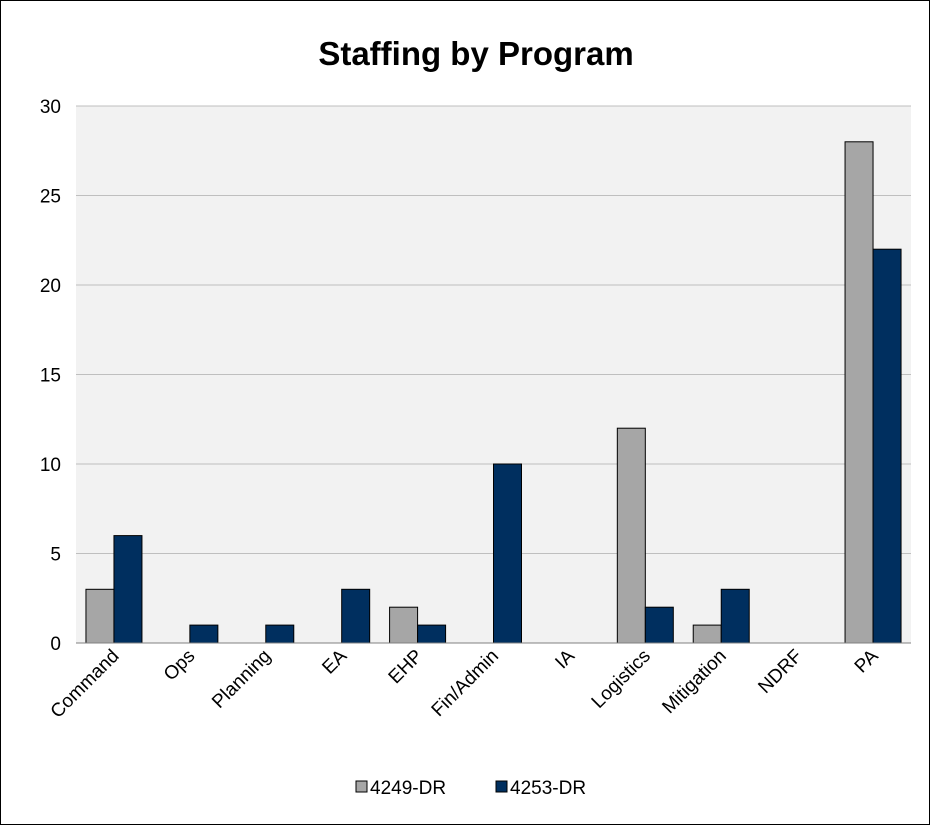 The height and width of the screenshot is (825, 930). I want to click on bar-4253-dr-ea, so click(356, 616).